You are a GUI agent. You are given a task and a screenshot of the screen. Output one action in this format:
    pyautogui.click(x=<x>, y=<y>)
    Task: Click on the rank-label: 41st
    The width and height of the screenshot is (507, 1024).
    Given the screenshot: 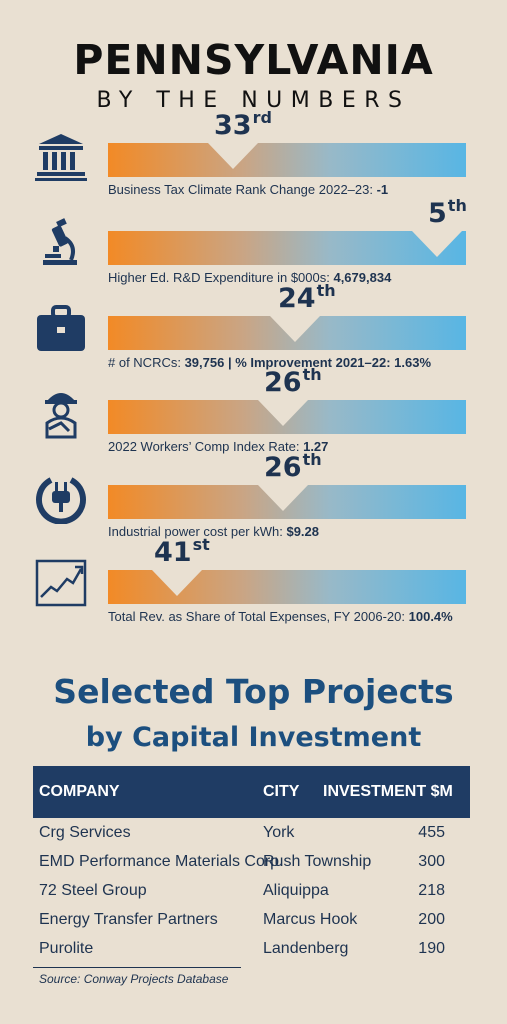 What is the action you would take?
    pyautogui.click(x=182, y=551)
    